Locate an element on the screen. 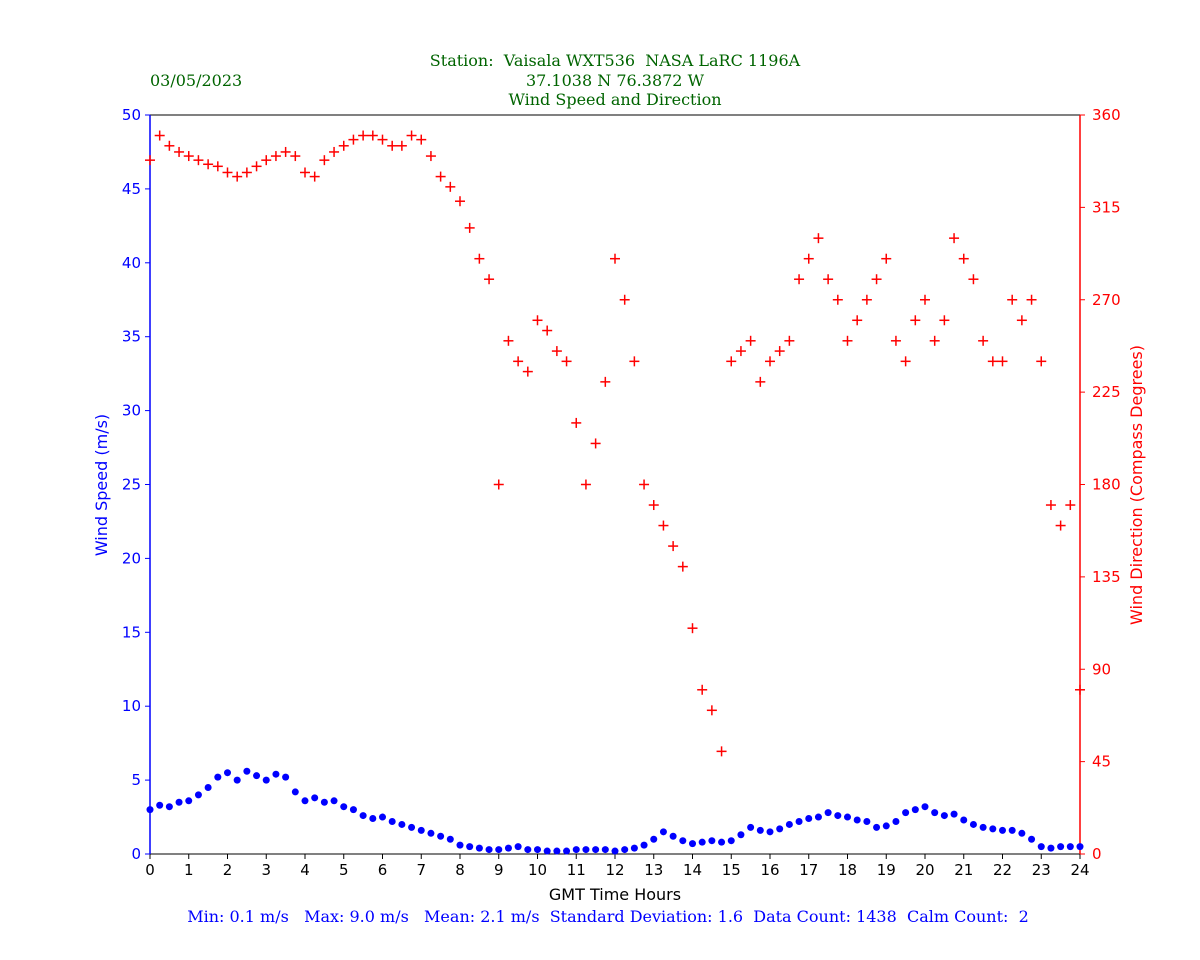  x-tick-label: 19 is located at coordinates (886, 870).